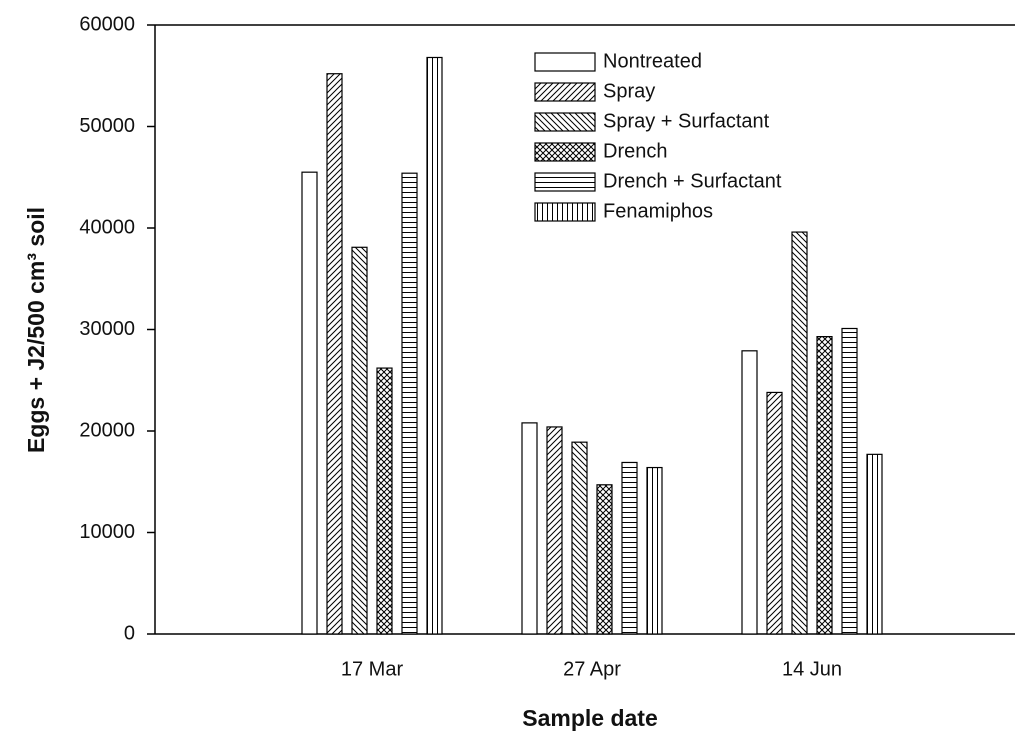 This screenshot has height=735, width=1023. What do you see at coordinates (590, 718) in the screenshot?
I see `x-axis-title: Sample date` at bounding box center [590, 718].